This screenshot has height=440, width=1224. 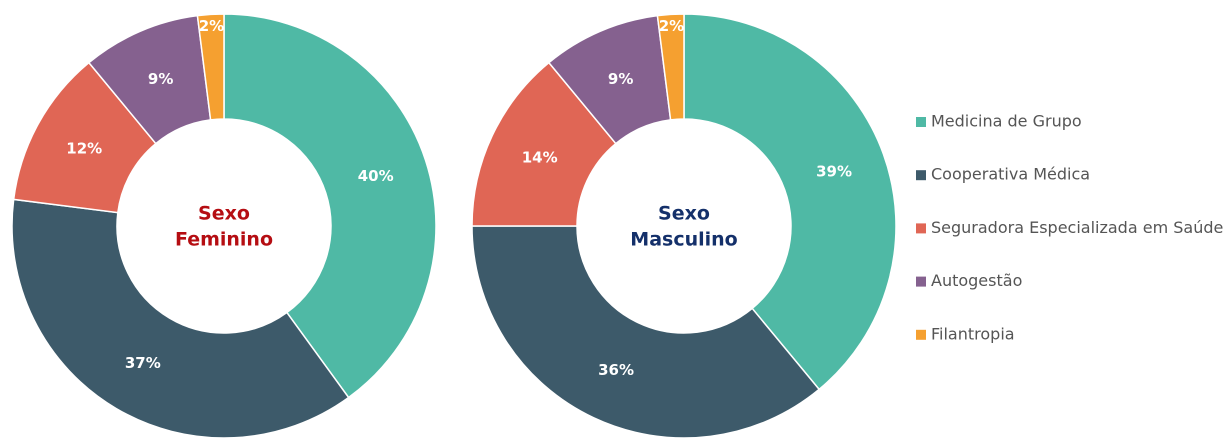 I want to click on slice-label: 12%, so click(x=84, y=149).